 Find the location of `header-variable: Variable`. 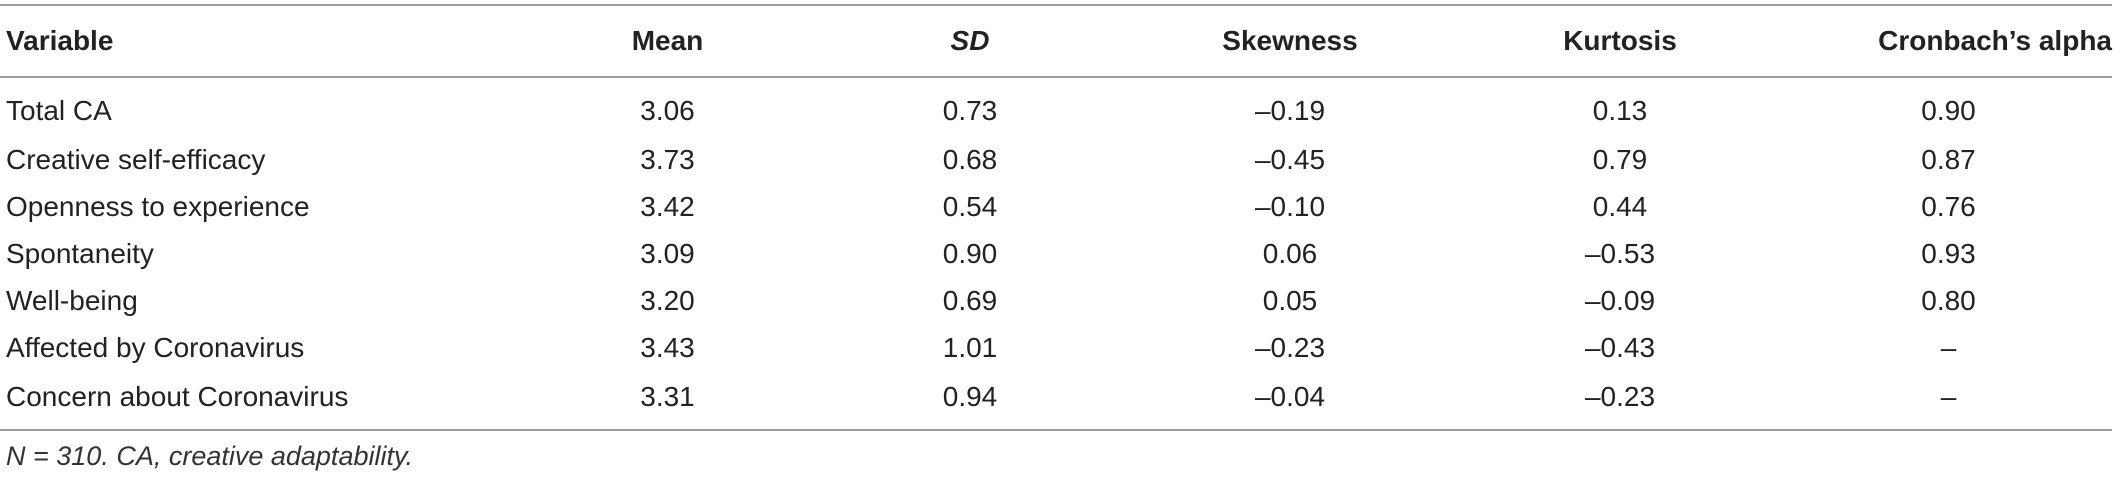

header-variable: Variable is located at coordinates (60, 40).